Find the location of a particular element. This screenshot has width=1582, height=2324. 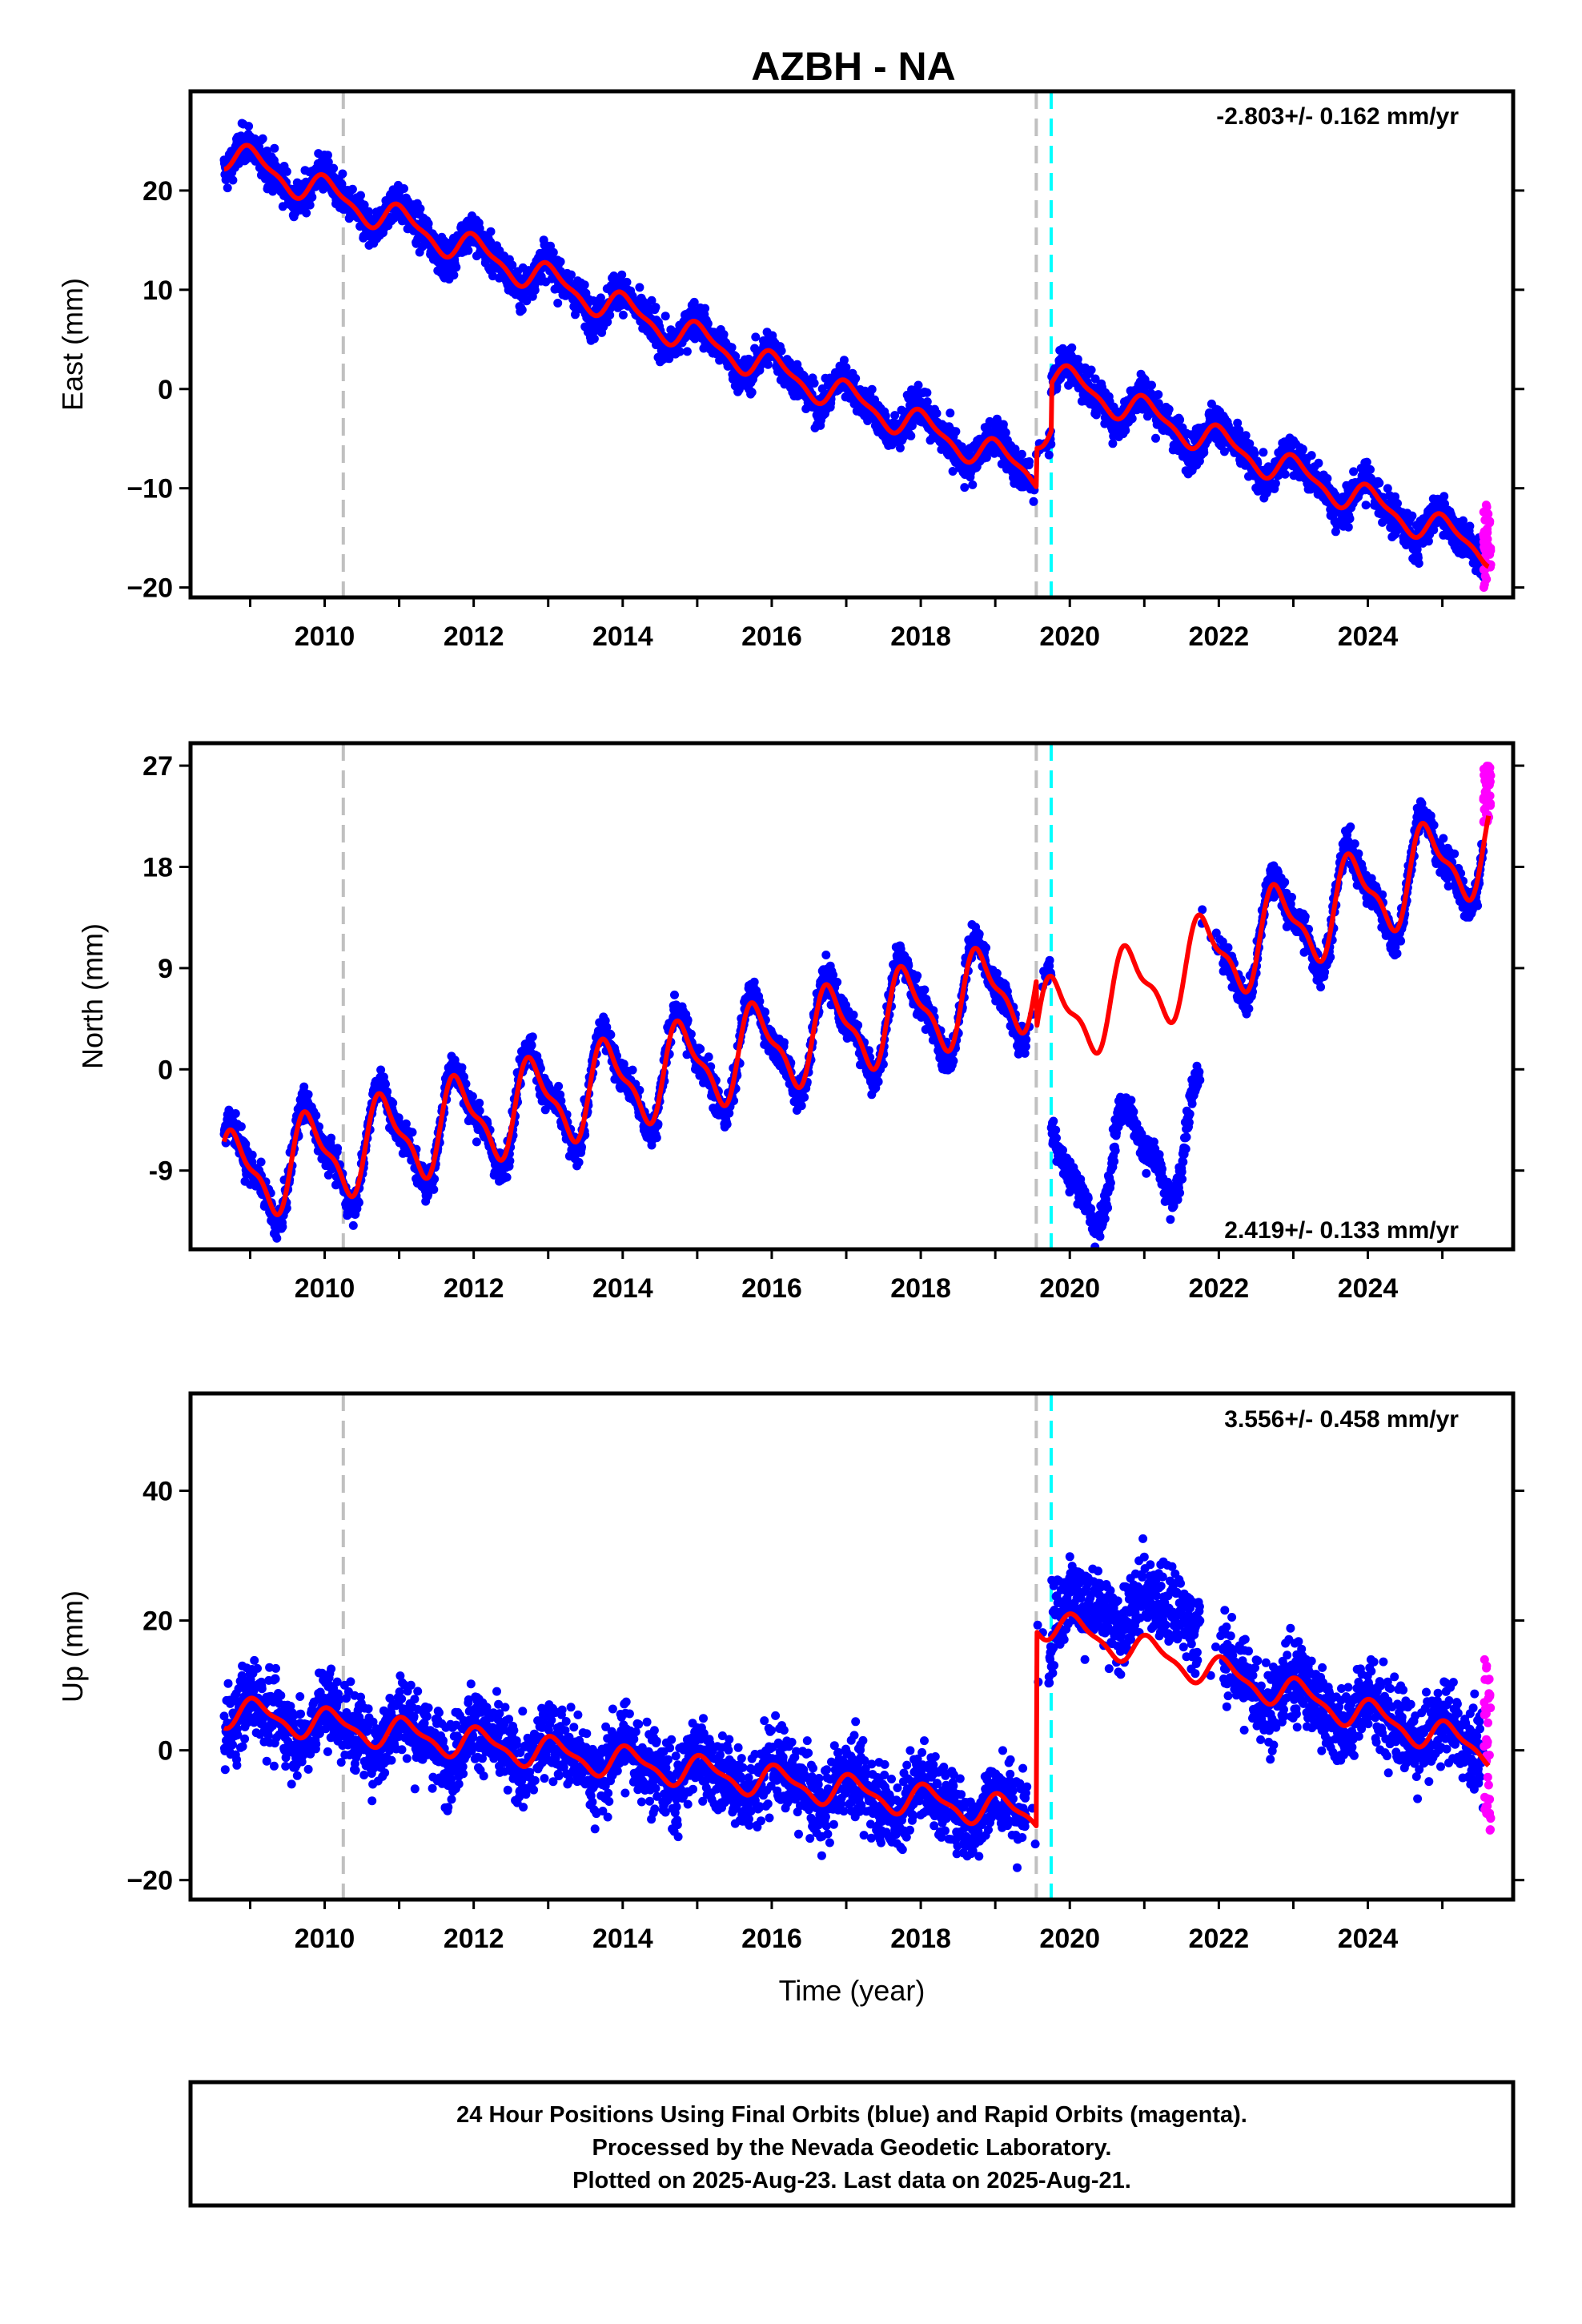

east-rapid-orbit-points is located at coordinates (1488, 546).